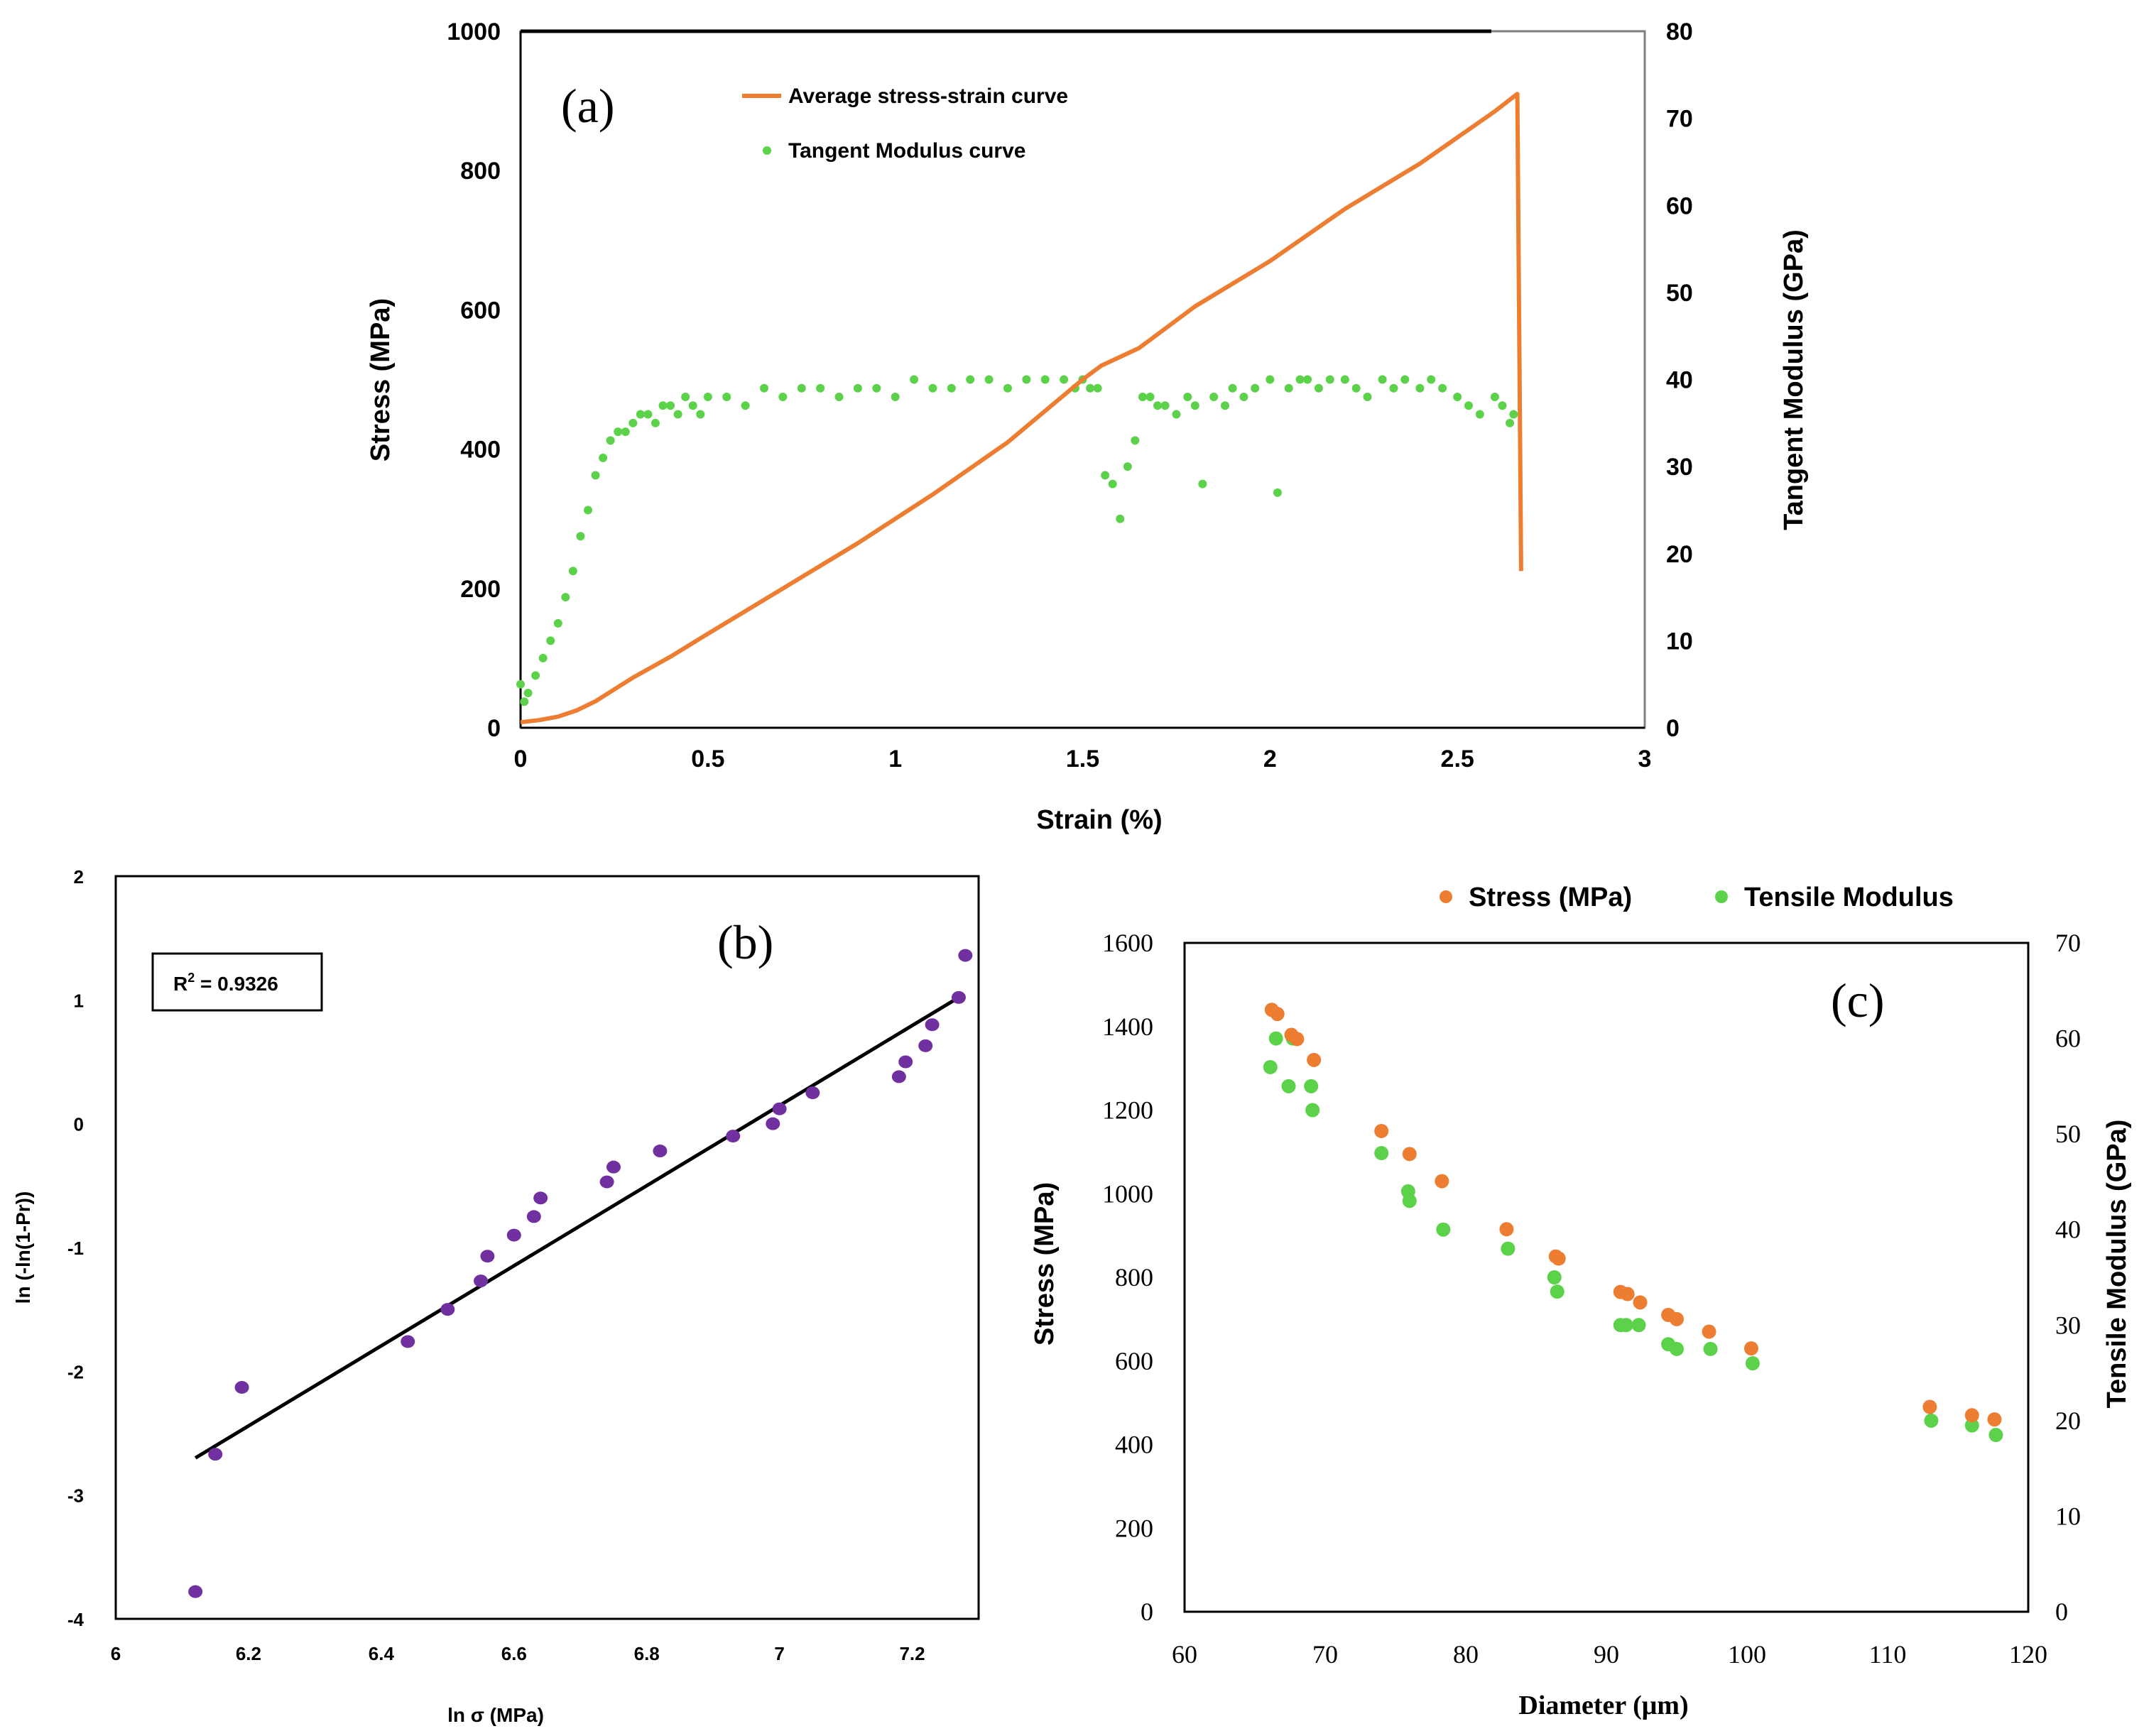 The height and width of the screenshot is (1736, 2144). I want to click on panel-a-y-tick-5: 1000, so click(474, 31).